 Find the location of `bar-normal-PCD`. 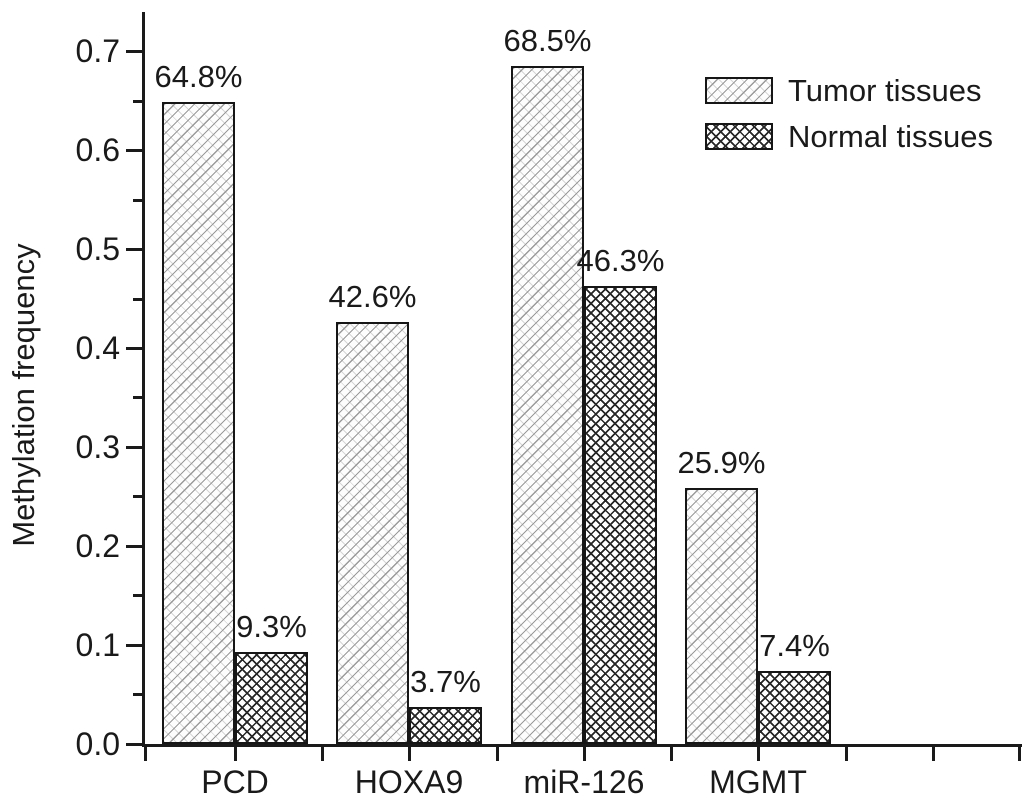

bar-normal-PCD is located at coordinates (271, 698).